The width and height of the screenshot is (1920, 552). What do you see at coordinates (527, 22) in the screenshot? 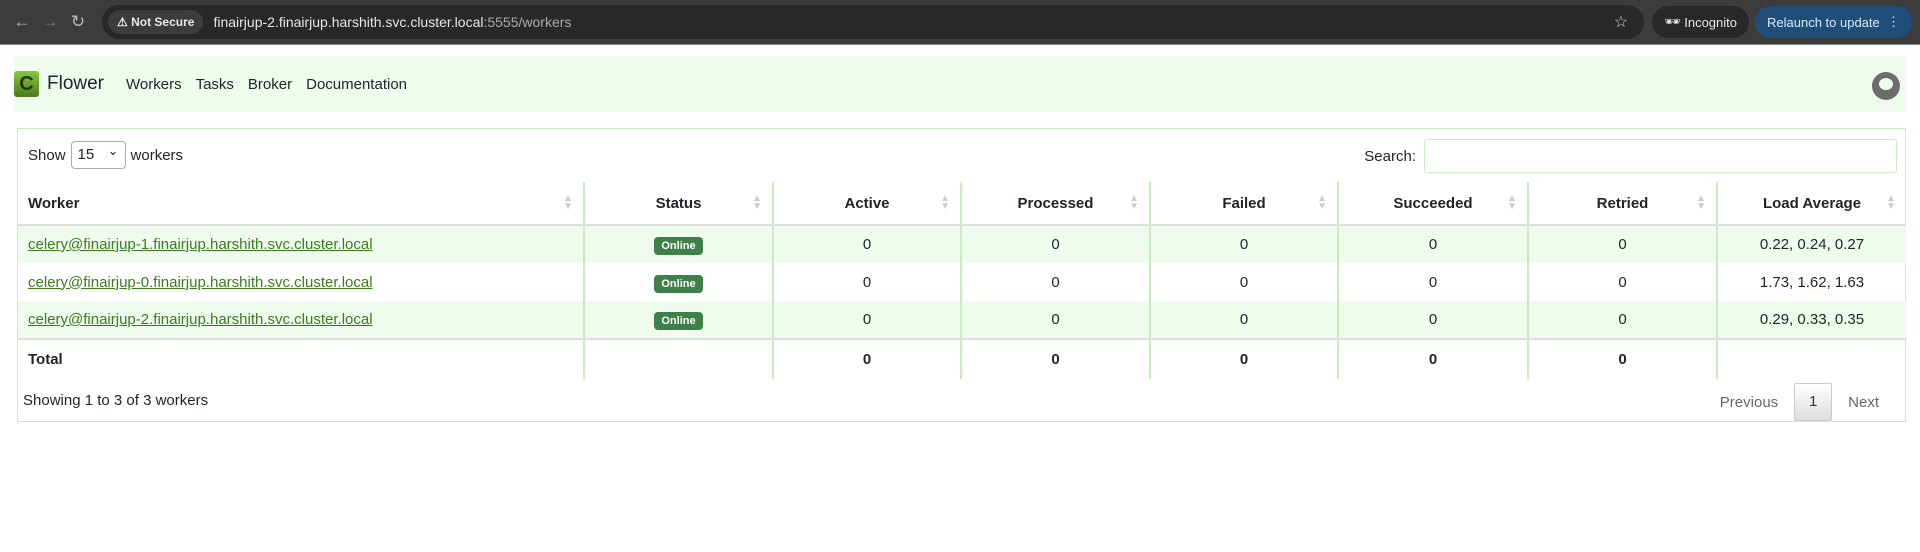
I see `url-path: :5555/workers` at bounding box center [527, 22].